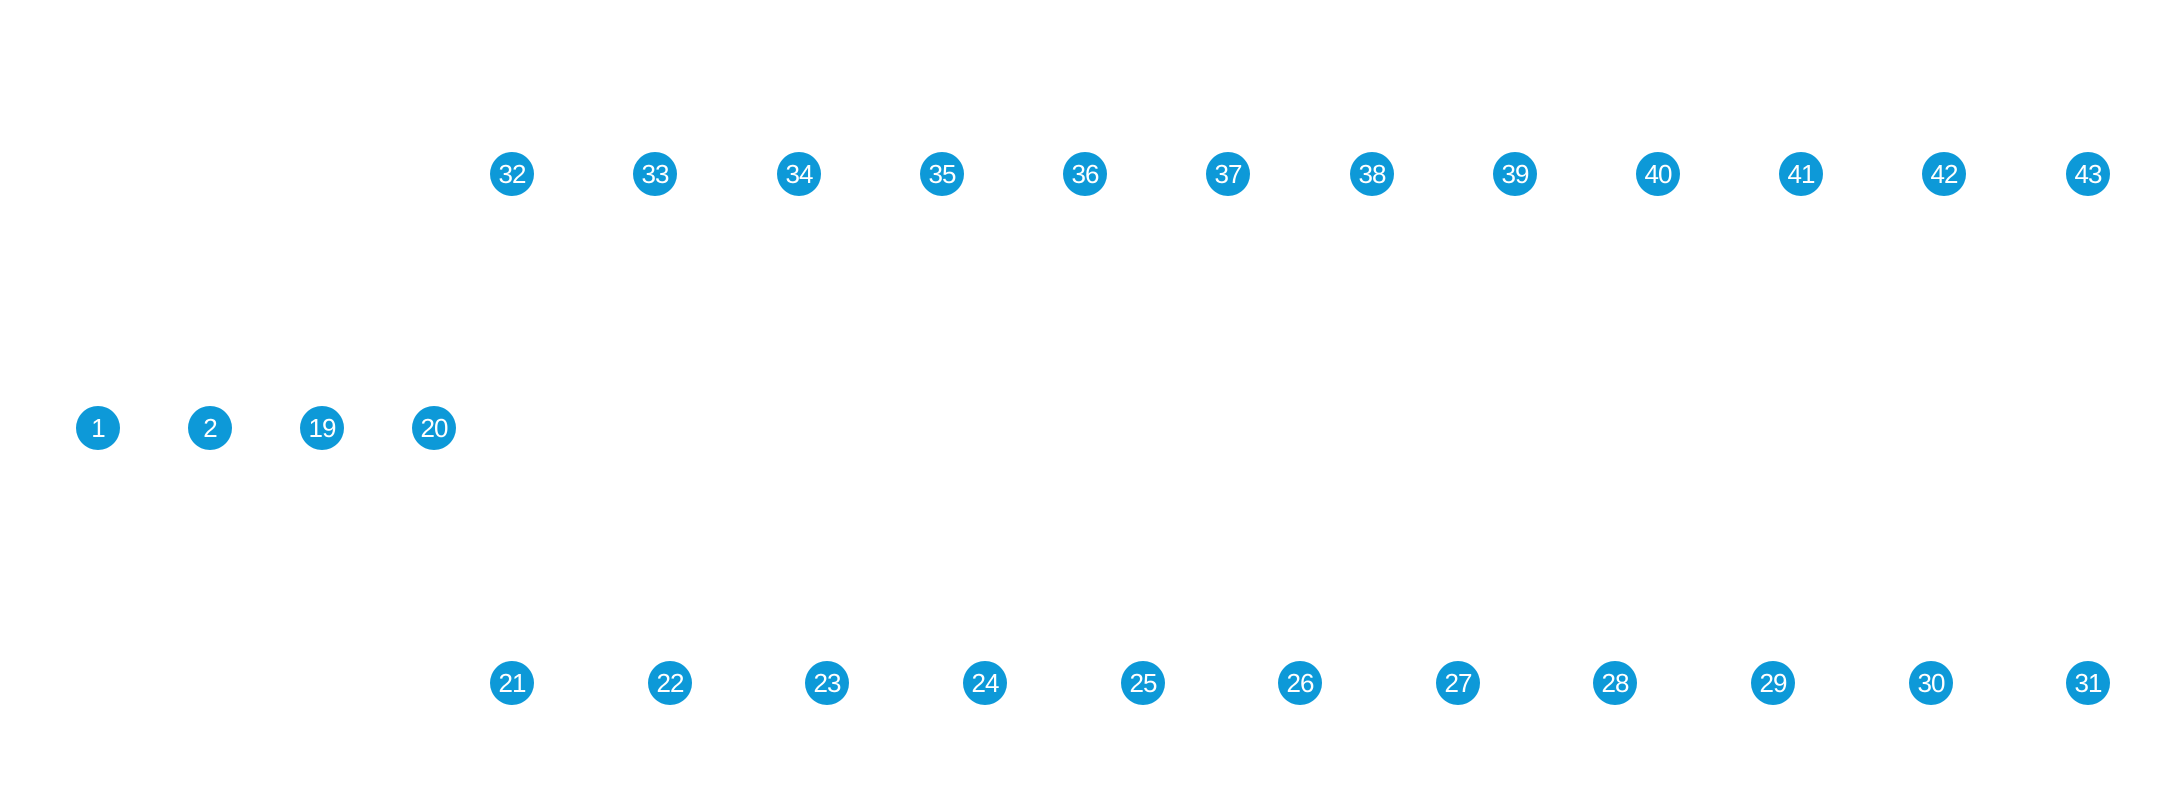  Describe the element at coordinates (512, 174) in the screenshot. I see `node-32: 32` at that location.